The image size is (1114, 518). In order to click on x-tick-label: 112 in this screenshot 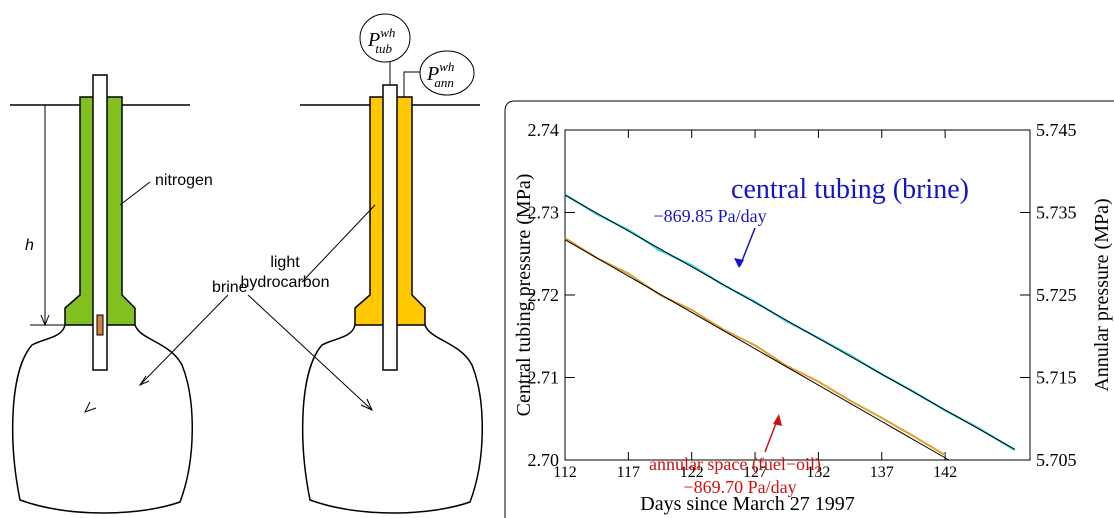, I will do `click(564, 472)`.